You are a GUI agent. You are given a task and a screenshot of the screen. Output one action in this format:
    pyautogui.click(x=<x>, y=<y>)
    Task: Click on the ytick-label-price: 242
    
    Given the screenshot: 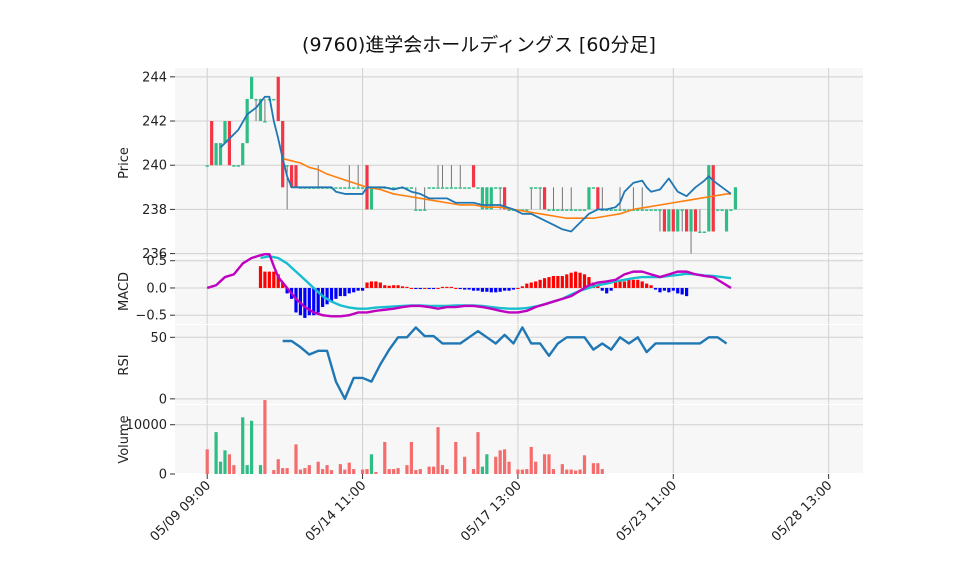 What is the action you would take?
    pyautogui.click(x=154, y=122)
    